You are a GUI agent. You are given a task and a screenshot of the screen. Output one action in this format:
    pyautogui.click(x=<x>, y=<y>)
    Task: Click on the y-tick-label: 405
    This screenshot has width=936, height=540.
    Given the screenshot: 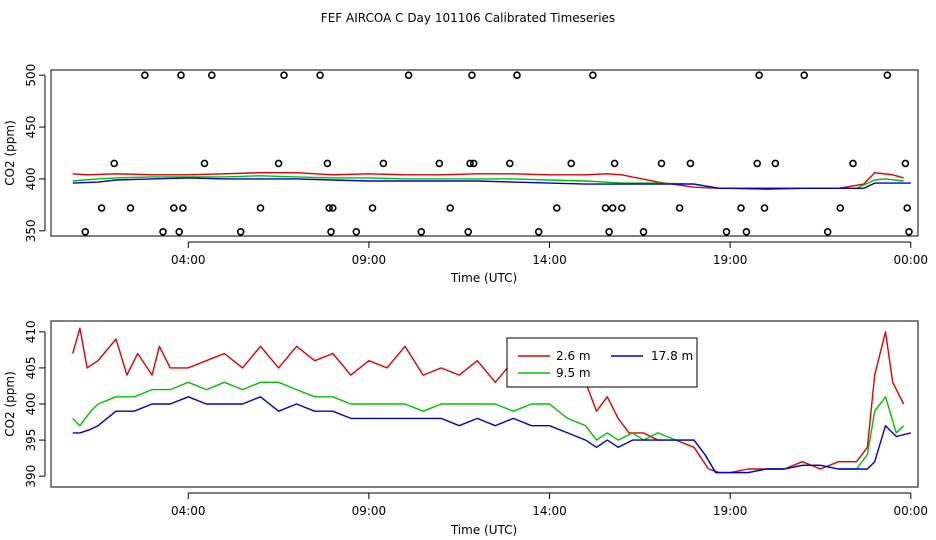 What is the action you would take?
    pyautogui.click(x=31, y=367)
    